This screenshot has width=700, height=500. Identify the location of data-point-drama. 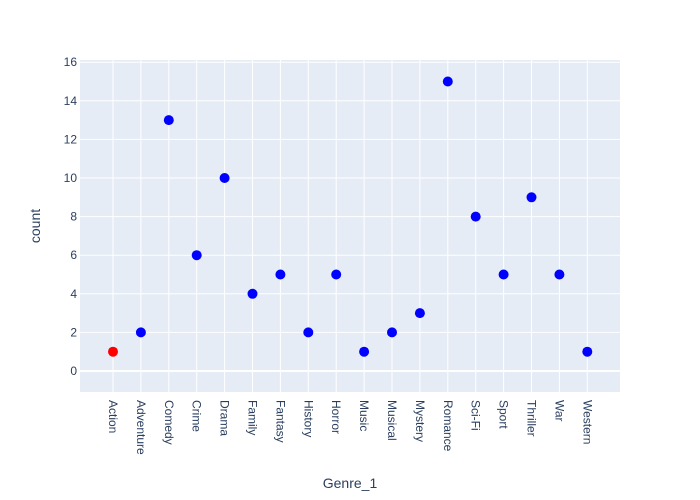
(224, 178).